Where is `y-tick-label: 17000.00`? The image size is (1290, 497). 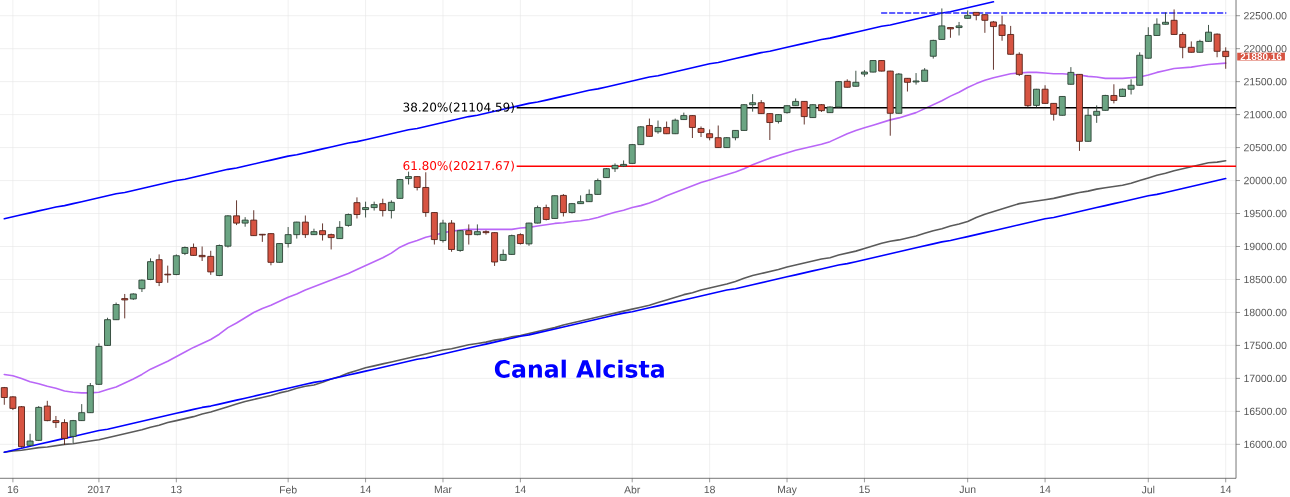 y-tick-label: 17000.00 is located at coordinates (1265, 378).